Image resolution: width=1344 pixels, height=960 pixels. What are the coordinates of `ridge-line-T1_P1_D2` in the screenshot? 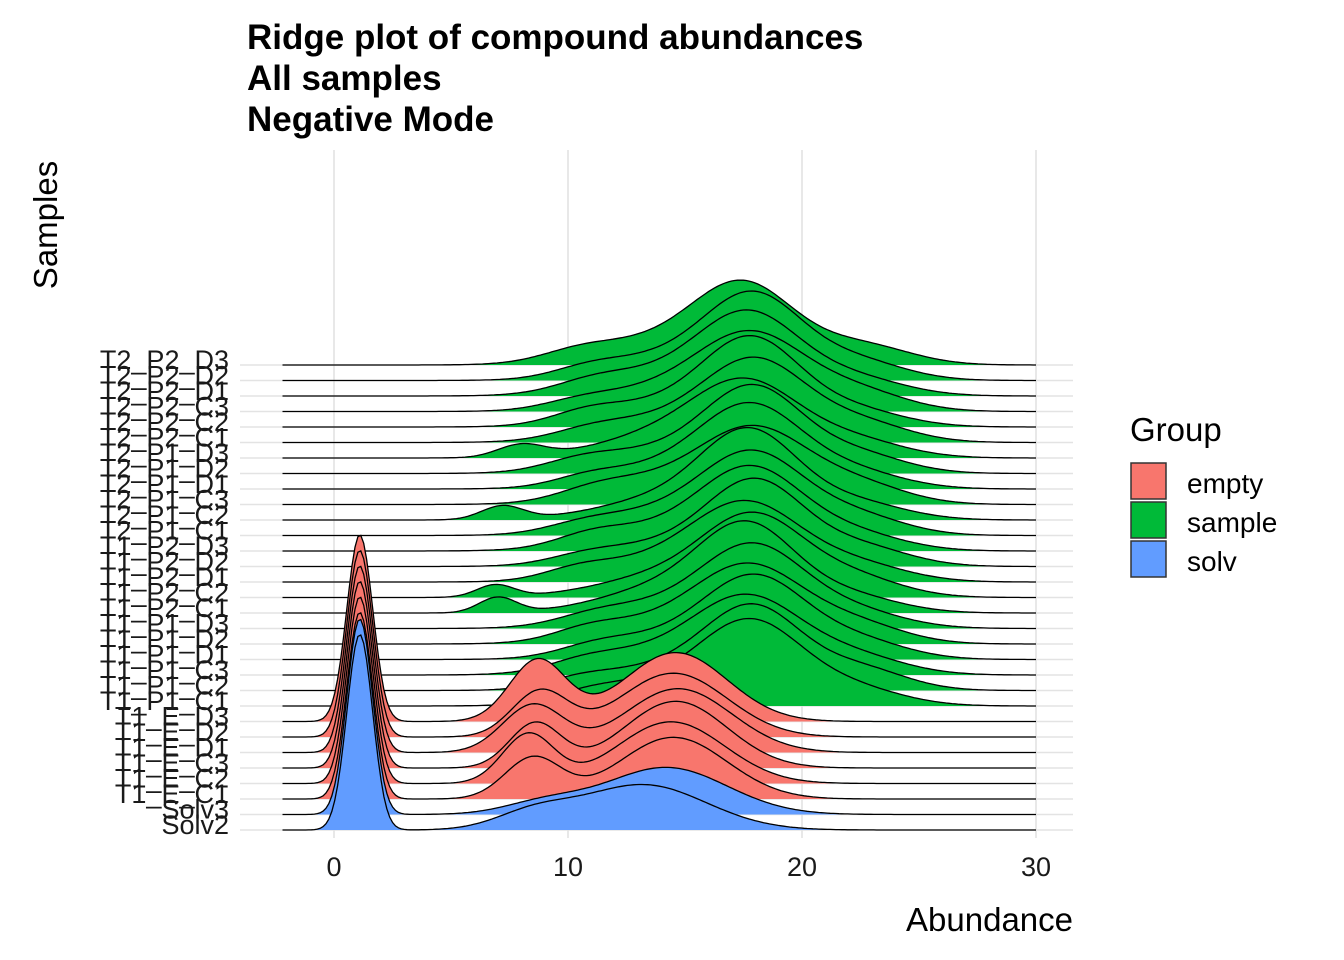 It's located at (659, 603).